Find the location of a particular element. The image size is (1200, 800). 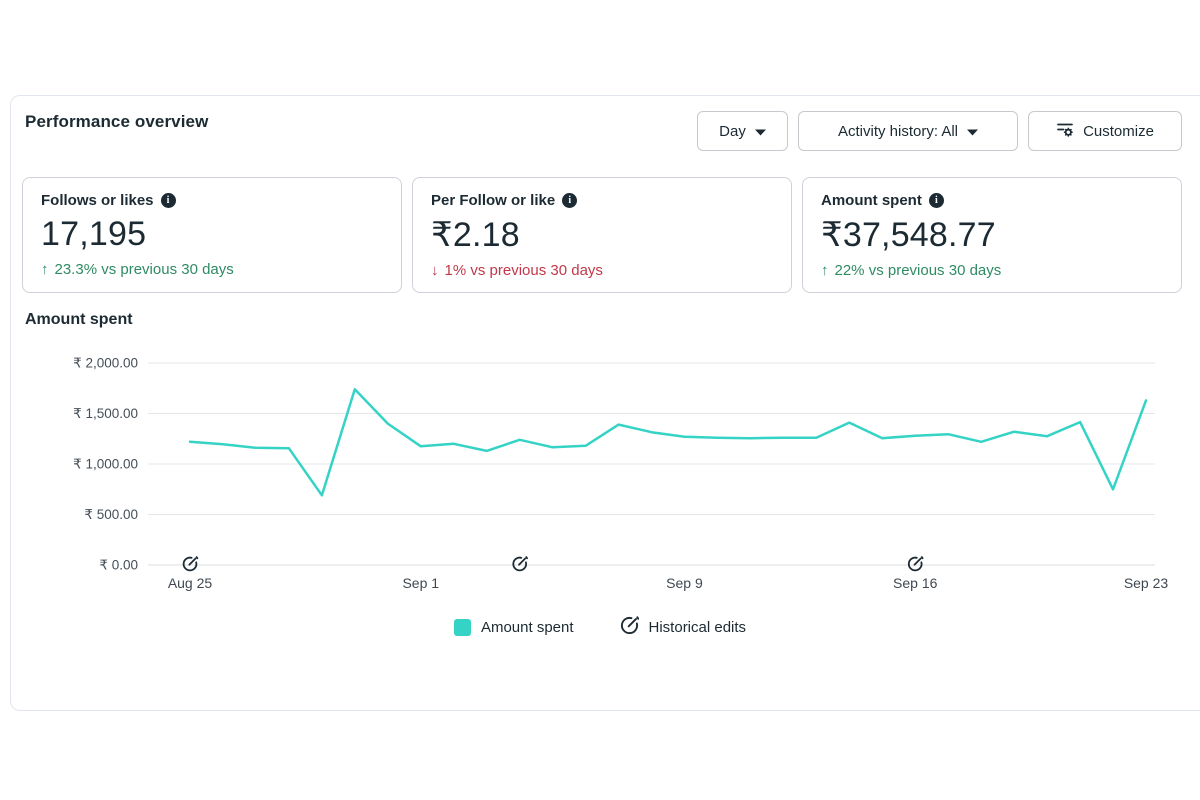

chart-legend: Amount spent Historical edits is located at coordinates (600, 627).